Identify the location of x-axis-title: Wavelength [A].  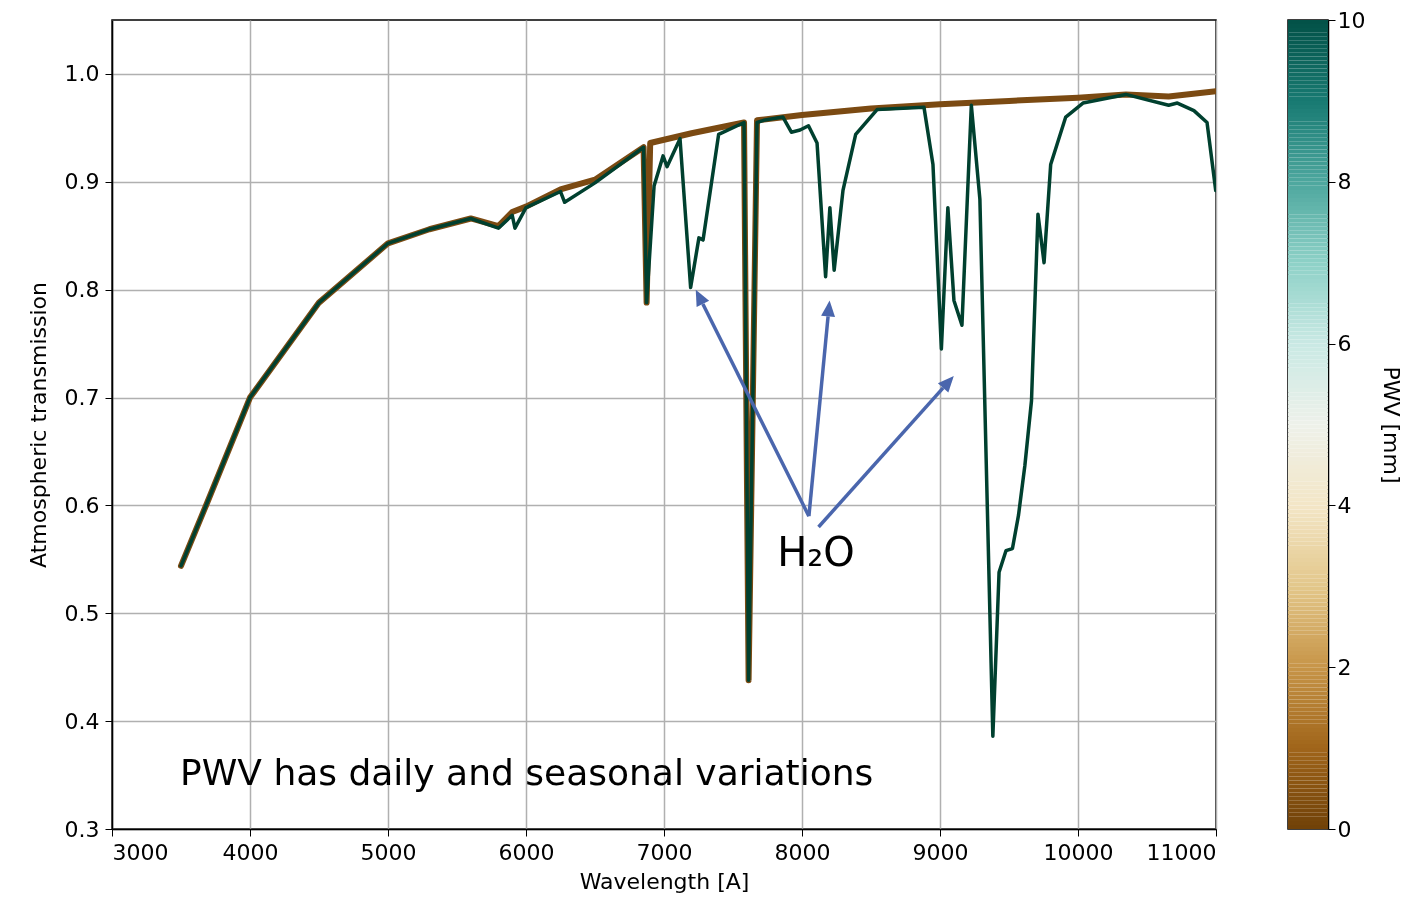
(664, 881).